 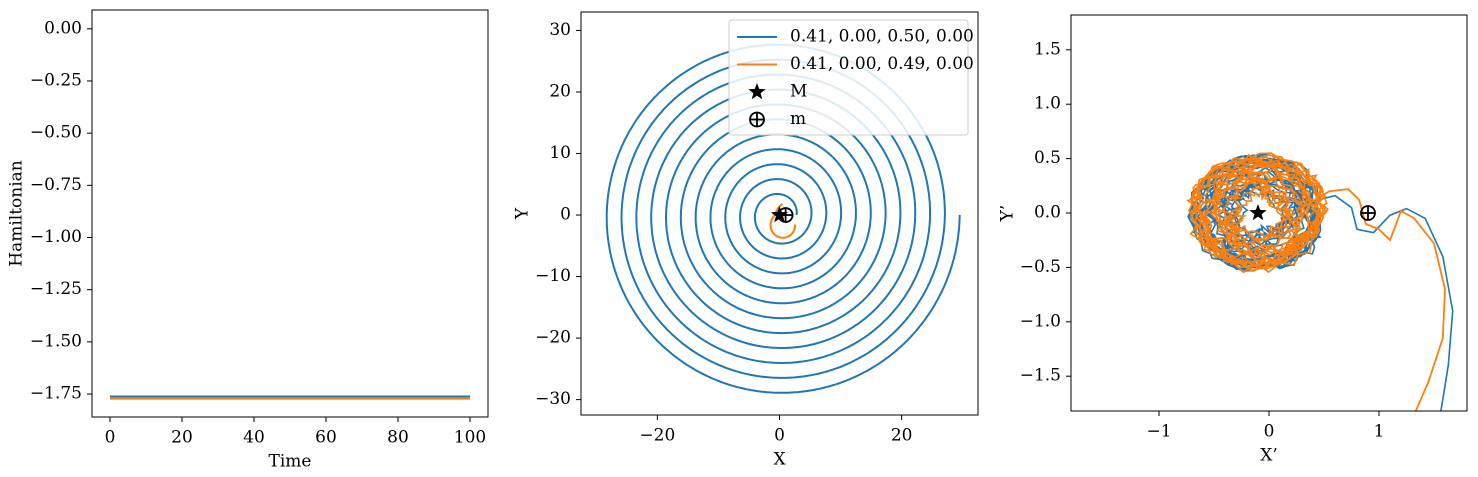 I want to click on y-tick-label: −10, so click(x=553, y=276).